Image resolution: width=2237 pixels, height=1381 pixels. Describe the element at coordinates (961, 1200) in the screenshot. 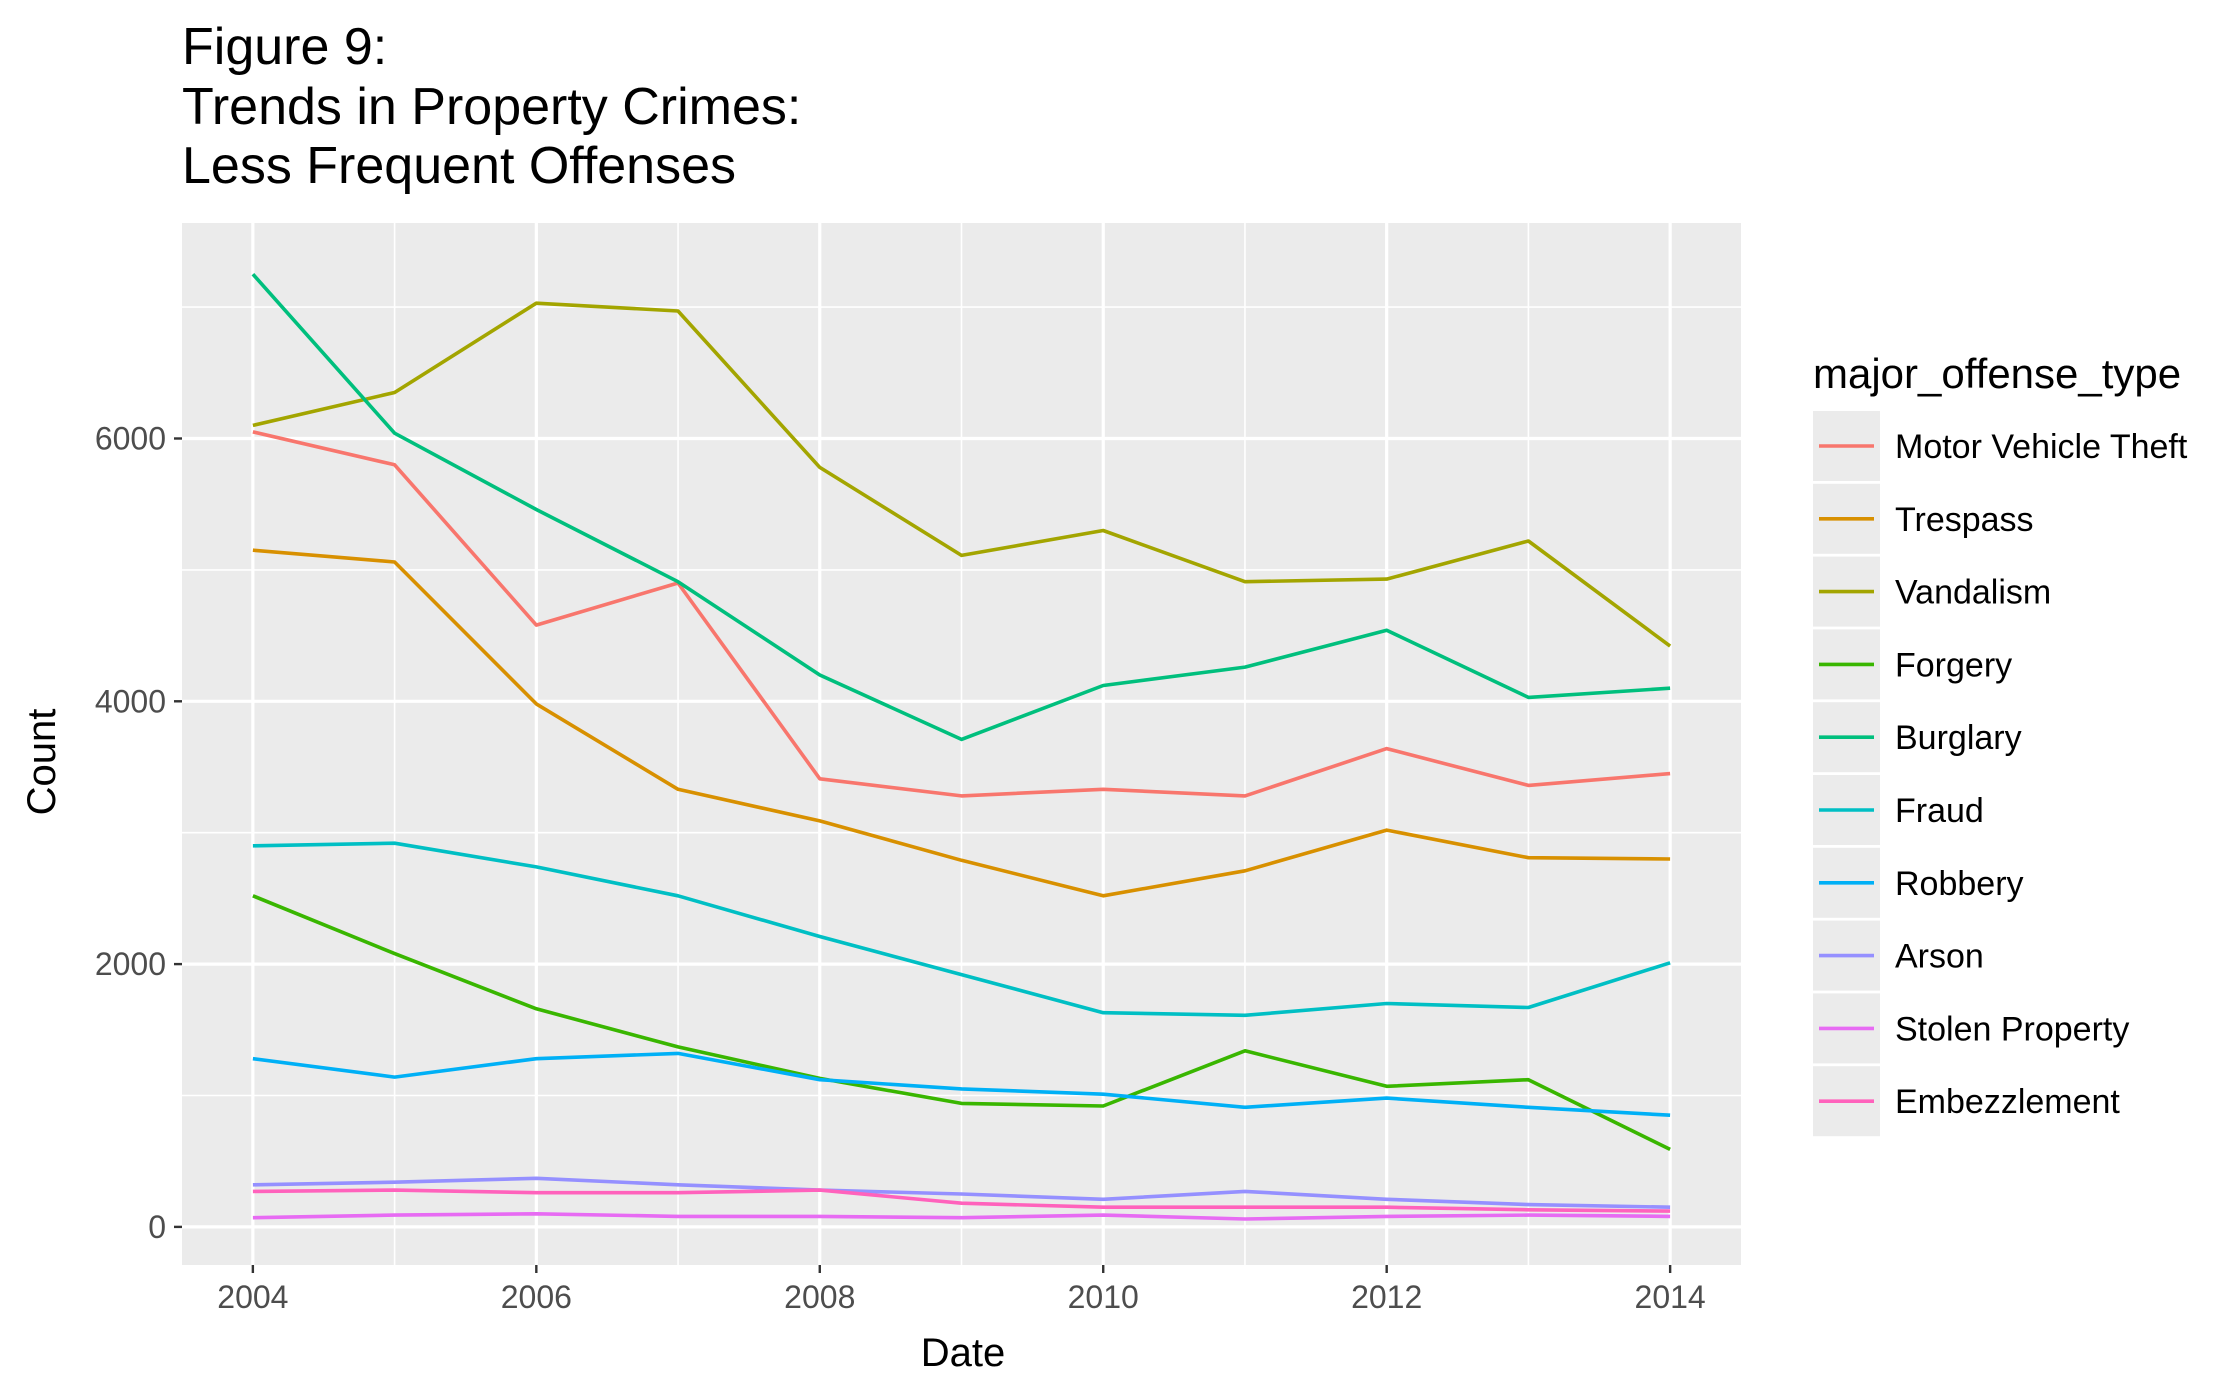

I see `series-line-embezzlement` at that location.